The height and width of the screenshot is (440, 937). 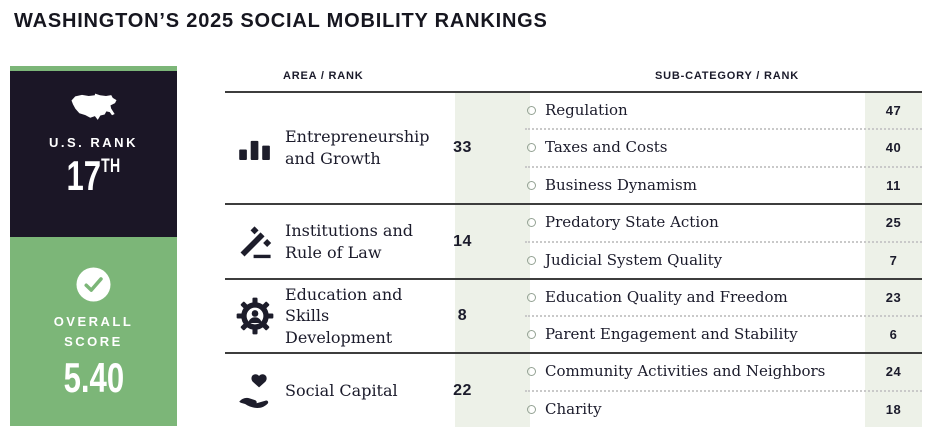 I want to click on table-header: AREA / RANK SUB-CATEGORY / RANK, so click(x=573, y=76).